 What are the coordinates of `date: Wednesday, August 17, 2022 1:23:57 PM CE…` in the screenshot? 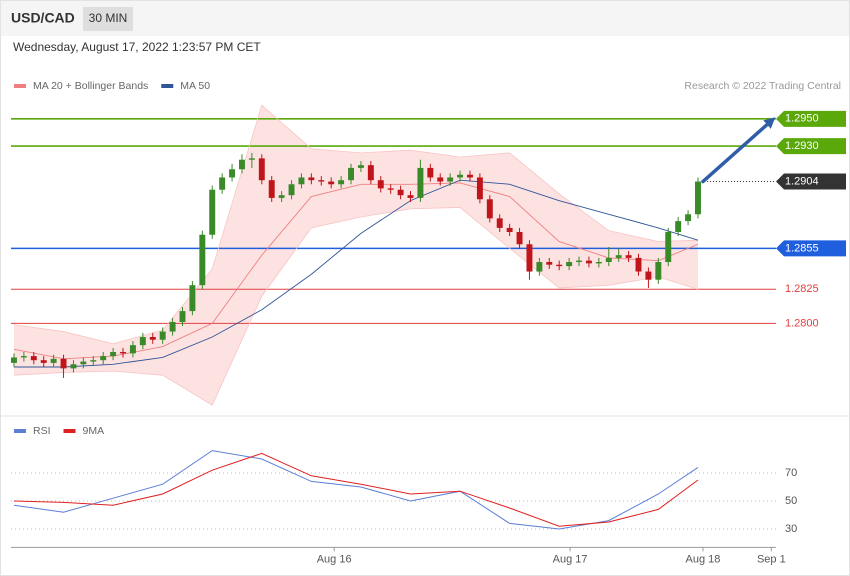 It's located at (137, 47).